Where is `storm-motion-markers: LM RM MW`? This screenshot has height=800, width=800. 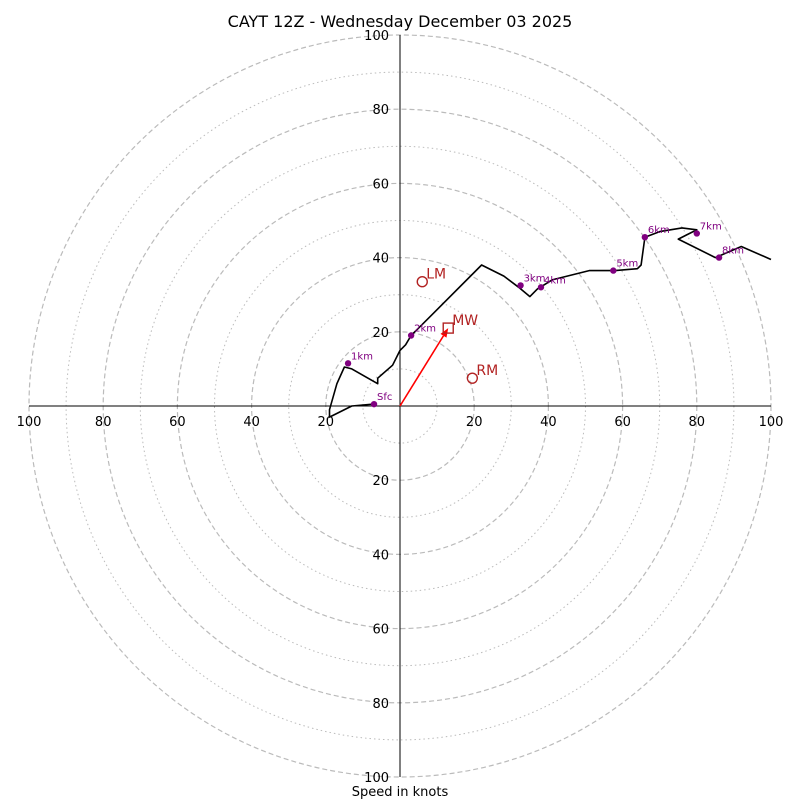 storm-motion-markers: LM RM MW is located at coordinates (448, 337).